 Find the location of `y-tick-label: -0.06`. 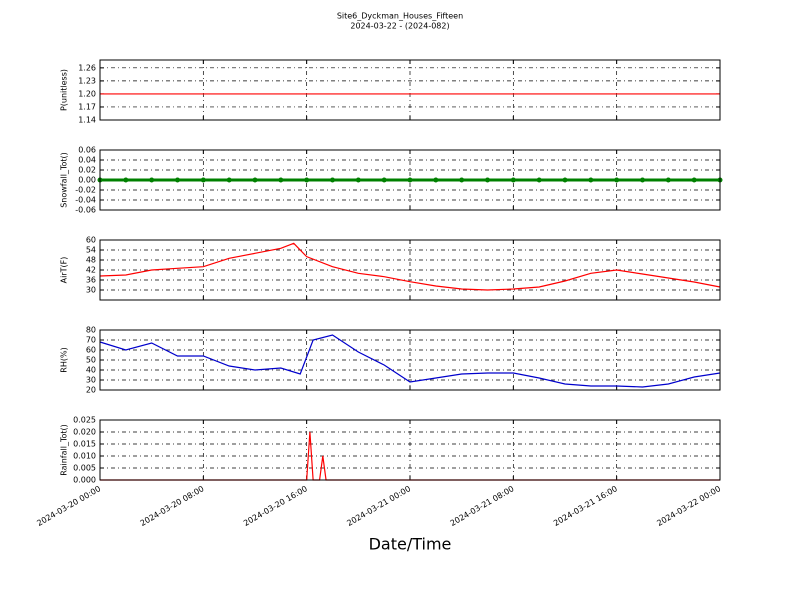

y-tick-label: -0.06 is located at coordinates (85, 210).